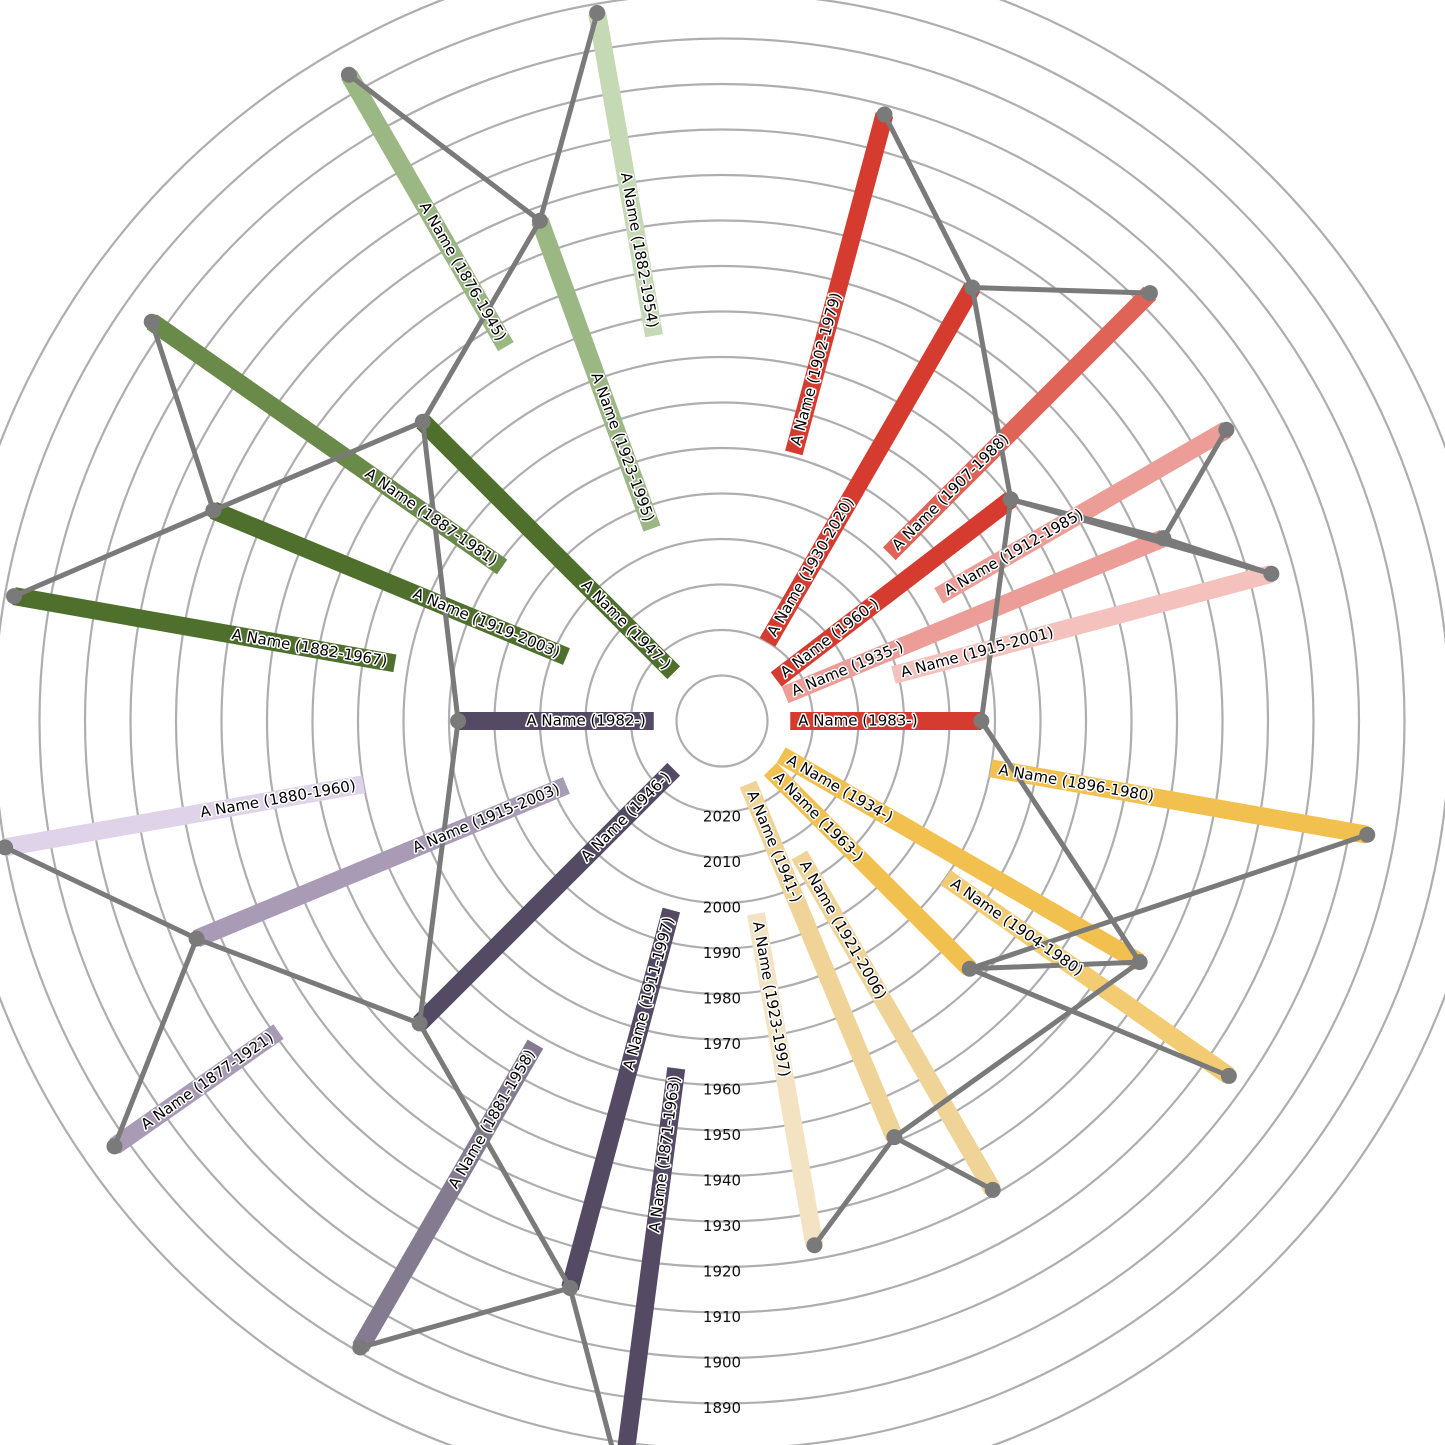 The height and width of the screenshot is (1445, 1445). I want to click on birth-node-p26, so click(992, 1189).